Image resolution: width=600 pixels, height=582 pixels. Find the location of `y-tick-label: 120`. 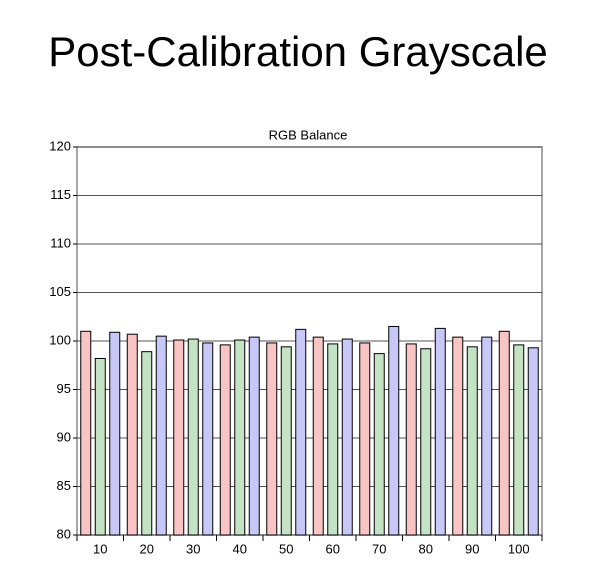

y-tick-label: 120 is located at coordinates (60, 145).